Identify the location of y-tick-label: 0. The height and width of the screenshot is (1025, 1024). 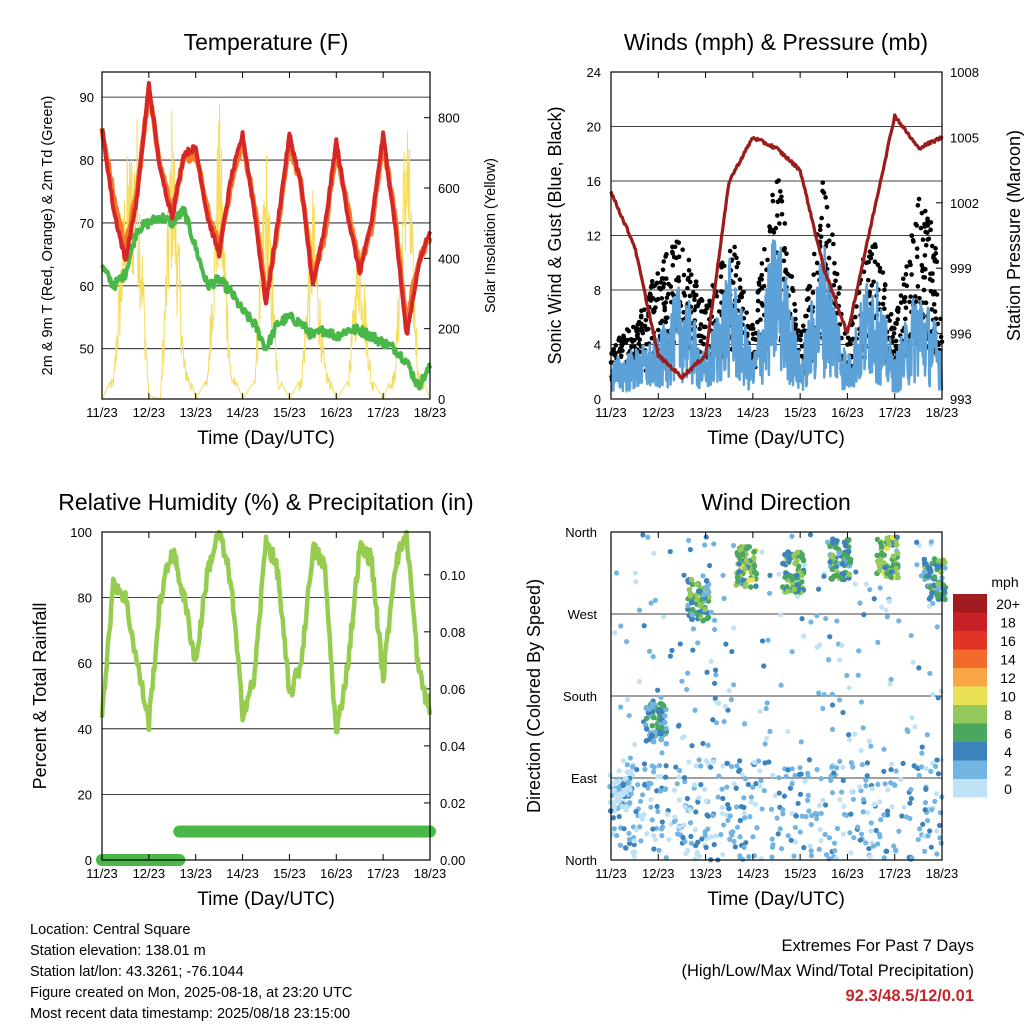
(88, 860).